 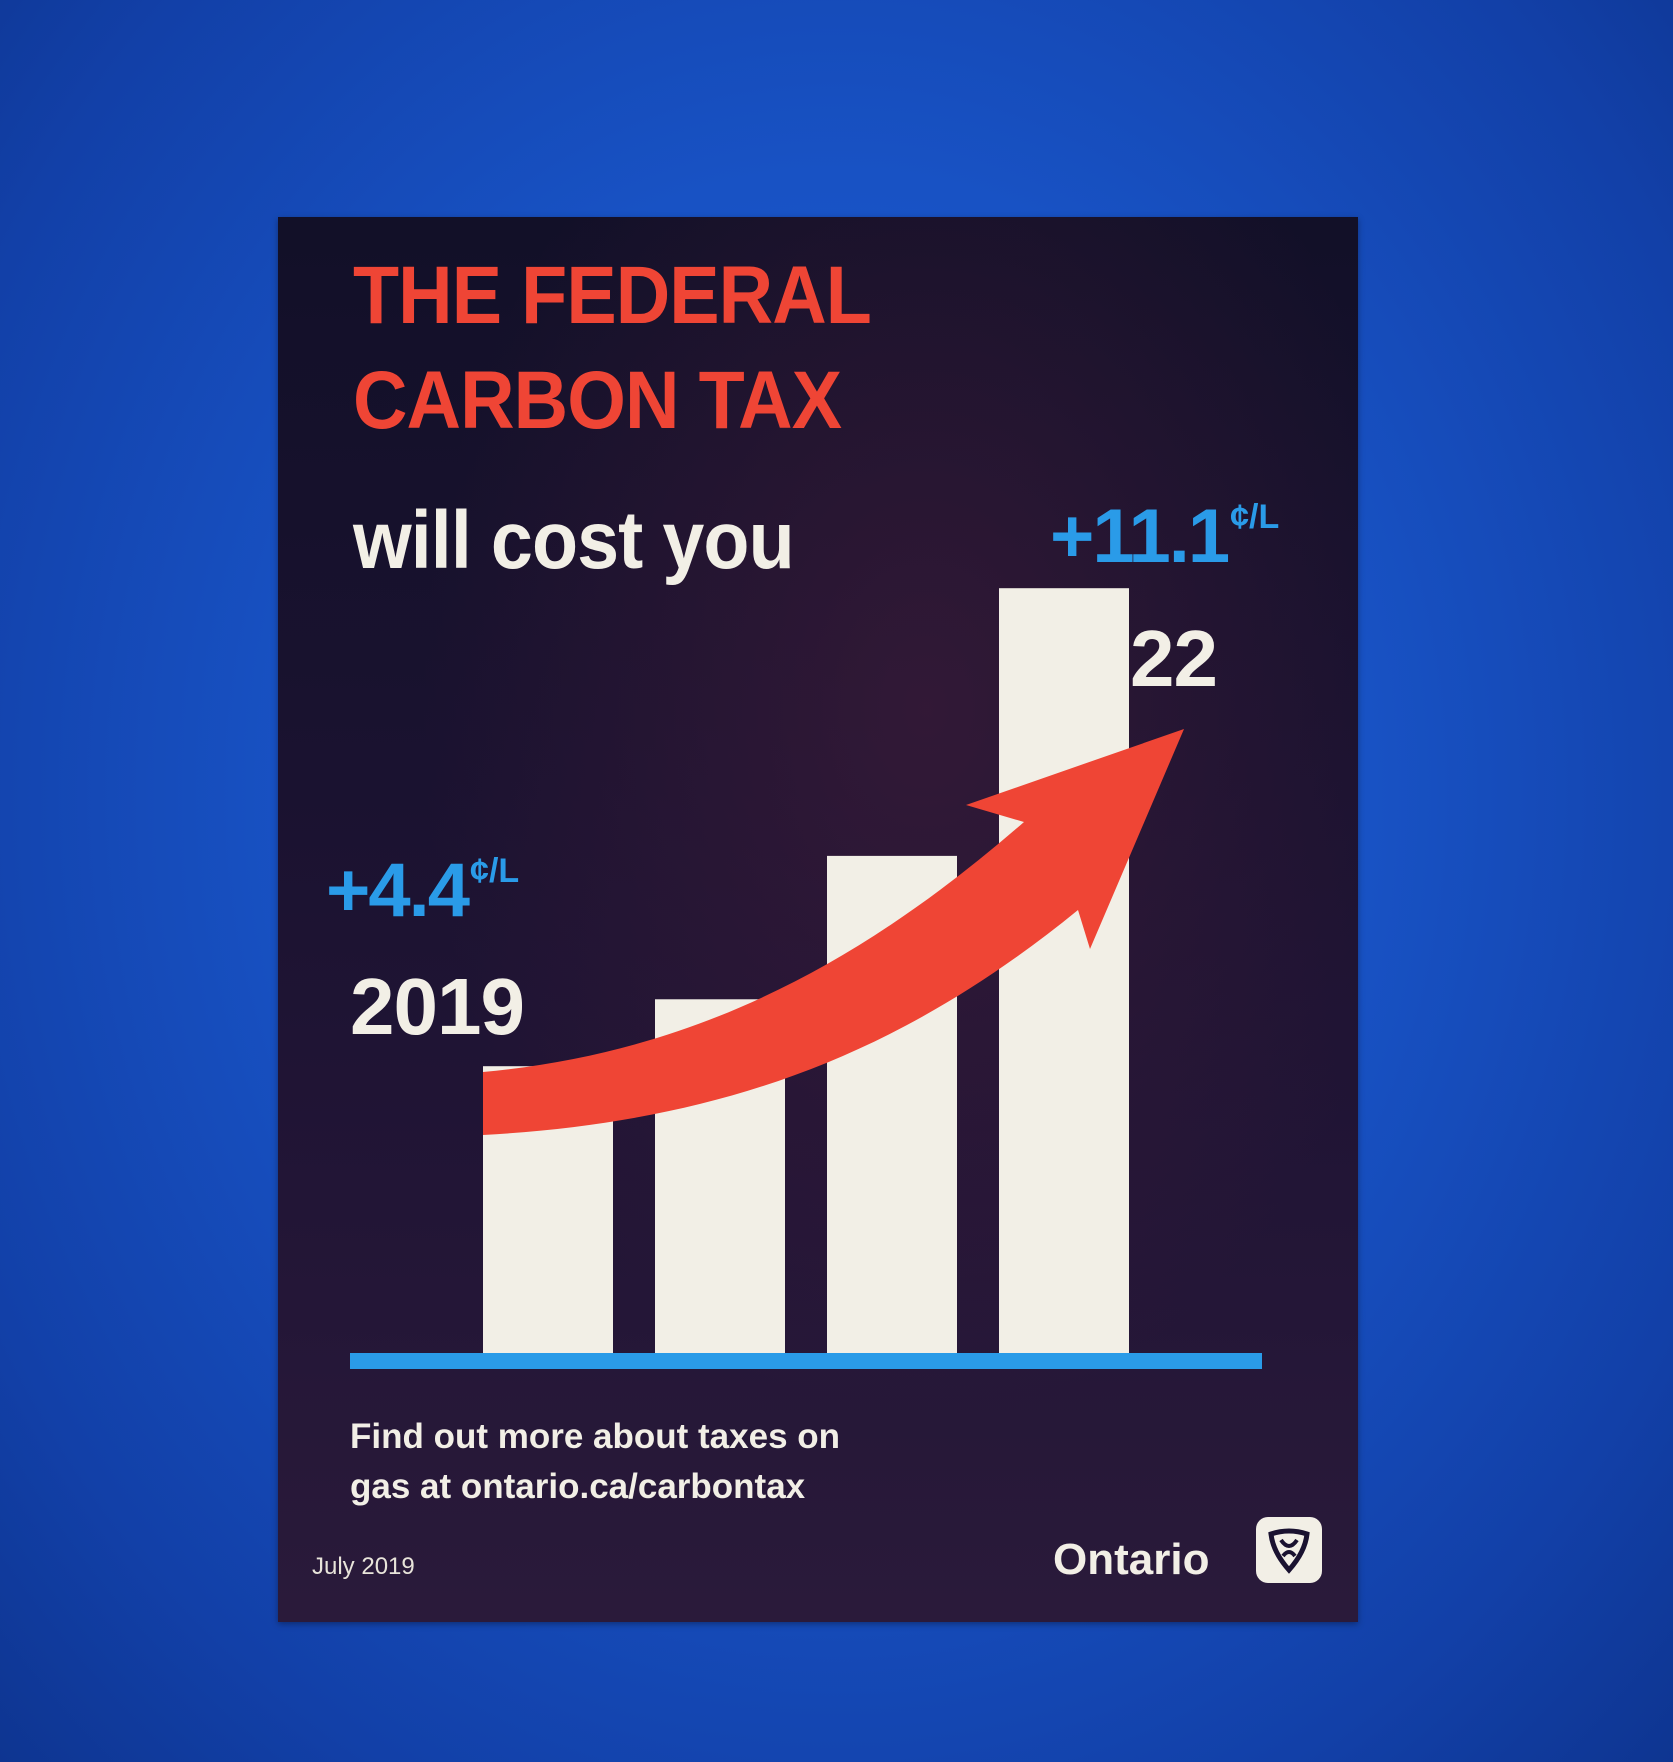 I want to click on end-unit: ¢/L, so click(x=1255, y=517).